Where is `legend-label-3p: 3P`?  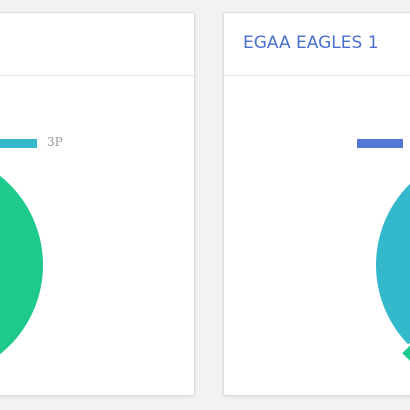
legend-label-3p: 3P is located at coordinates (55, 142).